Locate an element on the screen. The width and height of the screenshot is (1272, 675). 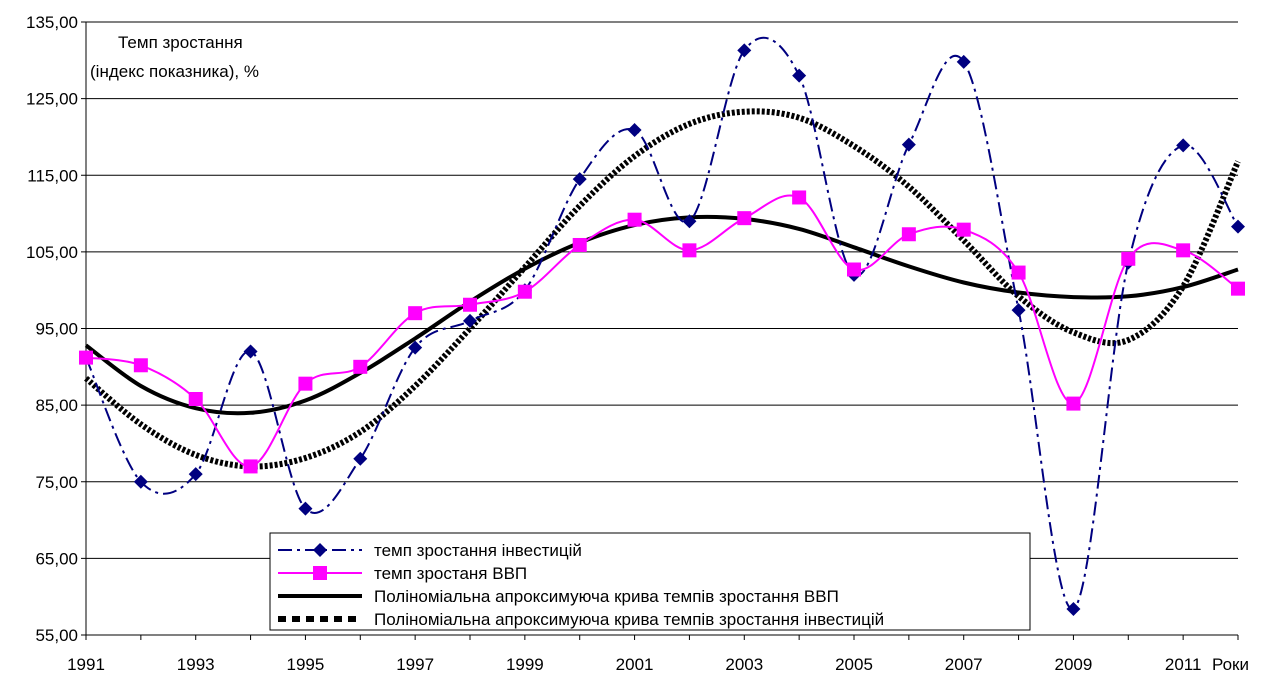
legend-item-investments: темп зростання інвестицій is located at coordinates (430, 550).